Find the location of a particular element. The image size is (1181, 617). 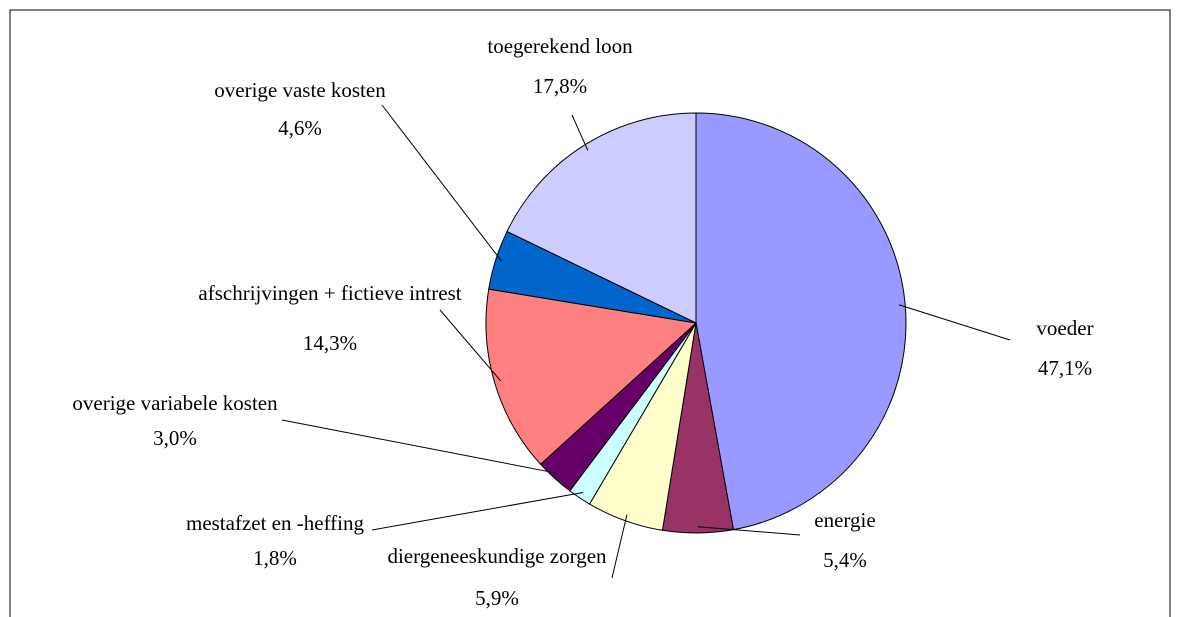

slice-value-label: 47,1% is located at coordinates (1065, 368).